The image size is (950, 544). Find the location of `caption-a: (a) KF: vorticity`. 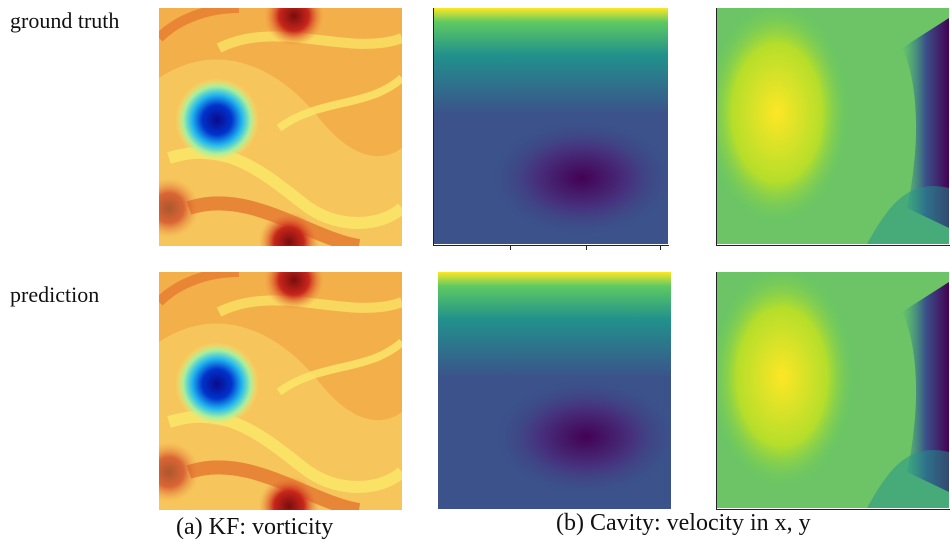

caption-a: (a) KF: vorticity is located at coordinates (255, 527).